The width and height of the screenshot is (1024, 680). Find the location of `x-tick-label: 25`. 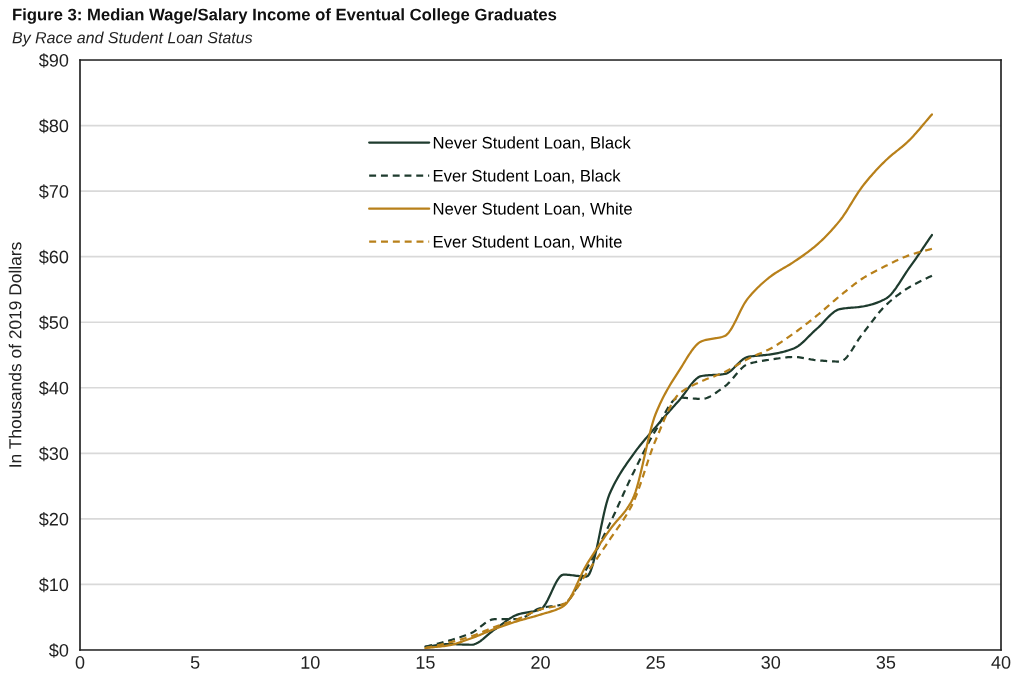

x-tick-label: 25 is located at coordinates (655, 662).